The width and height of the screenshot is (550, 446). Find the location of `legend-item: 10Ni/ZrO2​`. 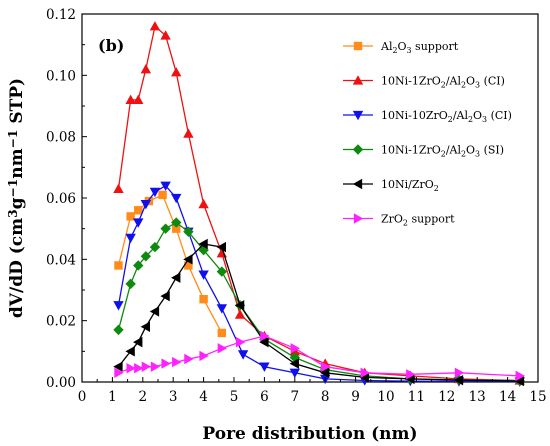

legend-item: 10Ni/ZrO2​ is located at coordinates (391, 185).